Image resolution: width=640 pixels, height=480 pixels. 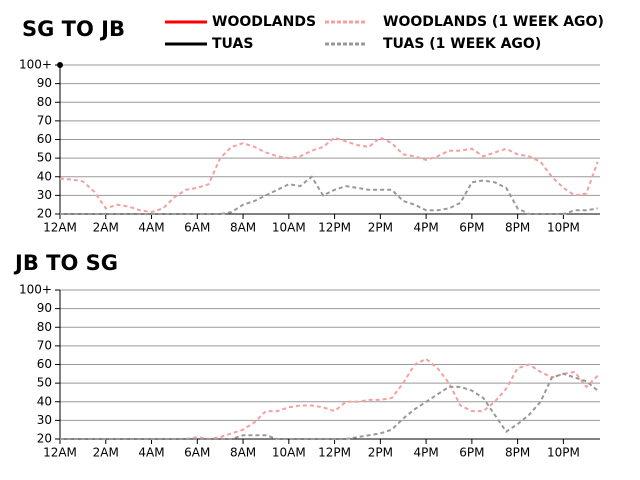 What do you see at coordinates (493, 22) in the screenshot?
I see `legend-label: WOODLANDS (1 WEEK AGO)` at bounding box center [493, 22].